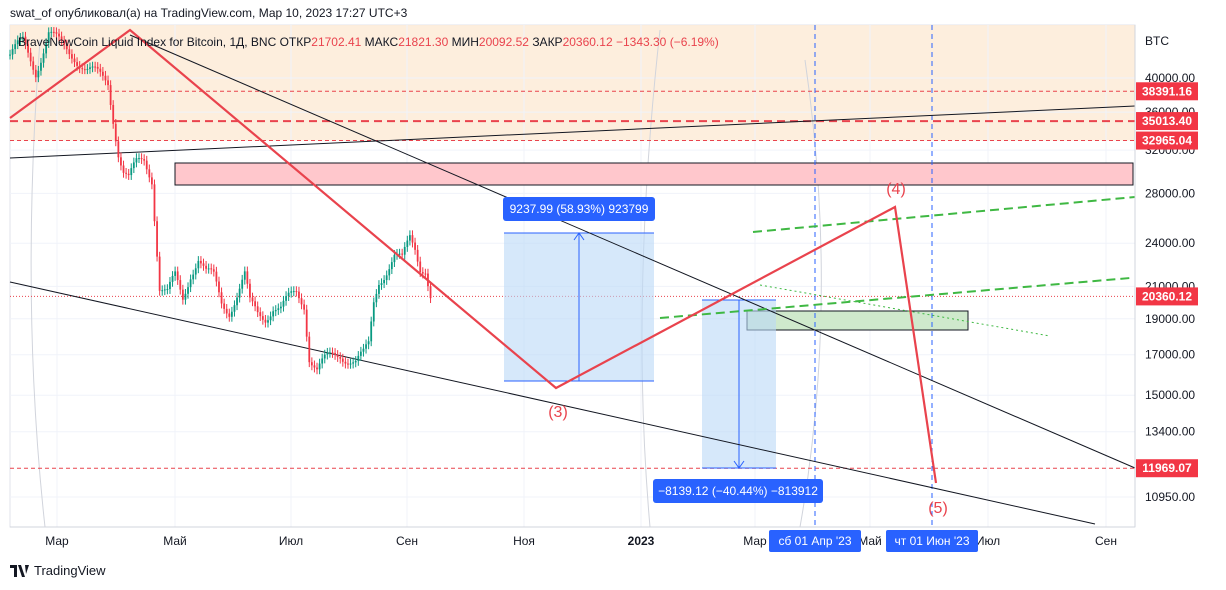  What do you see at coordinates (1157, 41) in the screenshot?
I see `currency-label: BTC` at bounding box center [1157, 41].